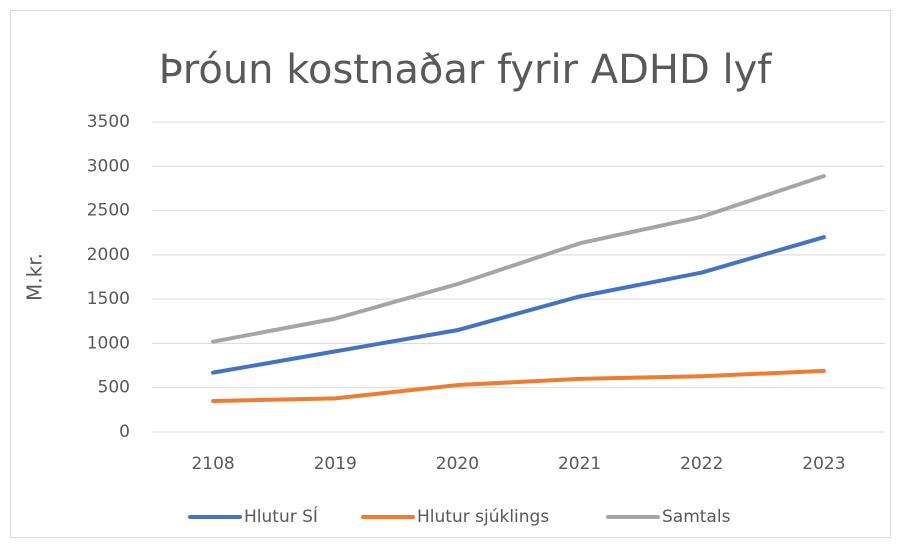 This screenshot has height=548, width=902. What do you see at coordinates (483, 517) in the screenshot?
I see `legend-label: Hlutur sjúklings` at bounding box center [483, 517].